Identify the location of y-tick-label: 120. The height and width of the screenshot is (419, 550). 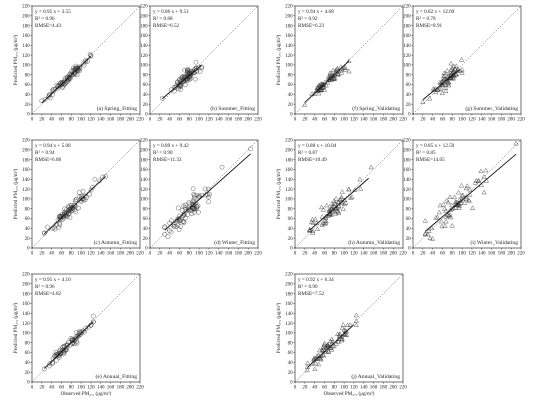
(407, 190).